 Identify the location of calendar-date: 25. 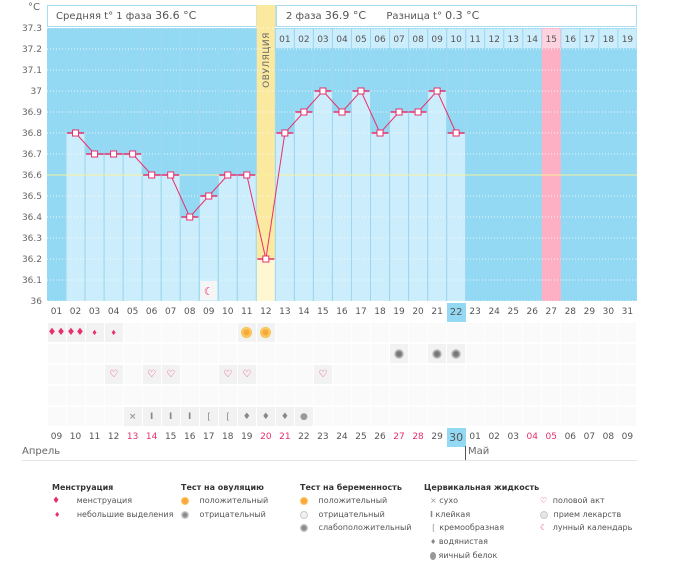
(361, 437).